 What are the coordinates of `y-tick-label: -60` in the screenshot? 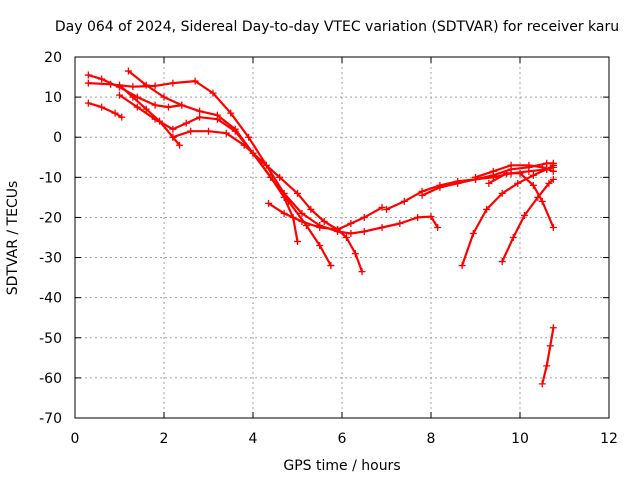 It's located at (50, 379).